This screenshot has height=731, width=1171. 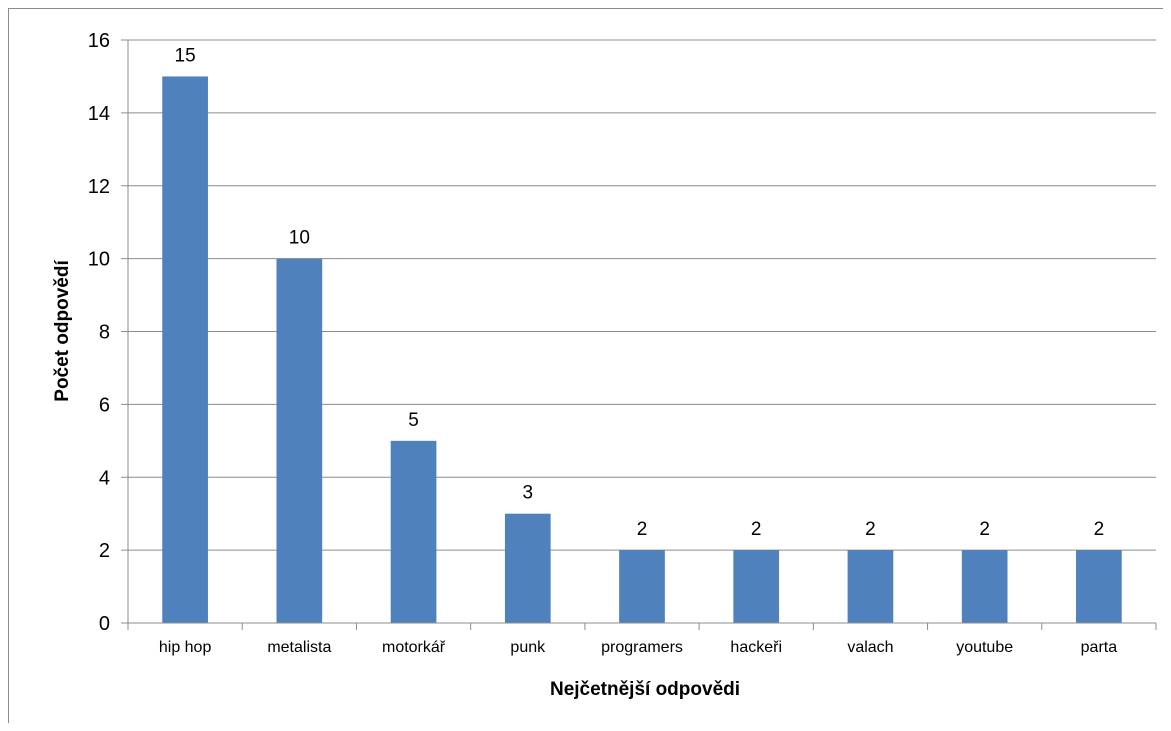 I want to click on x-tick-label: punk, so click(x=528, y=647).